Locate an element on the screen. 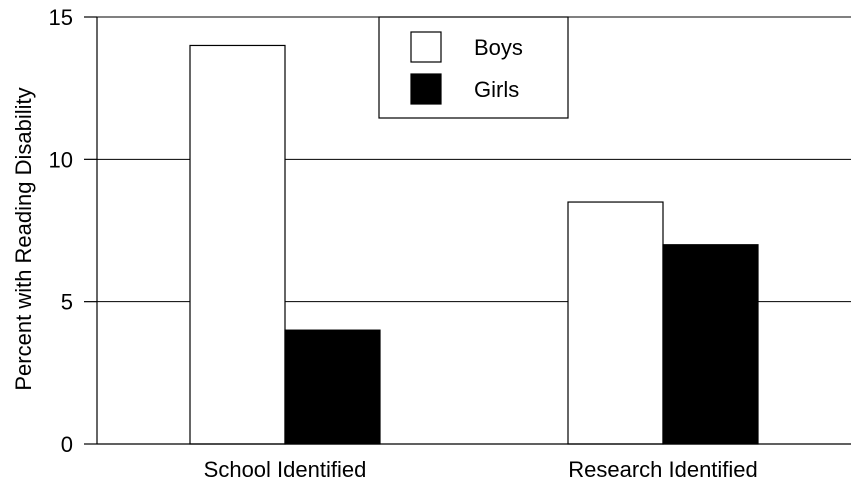  y-tick-label: 0 is located at coordinates (67, 444).